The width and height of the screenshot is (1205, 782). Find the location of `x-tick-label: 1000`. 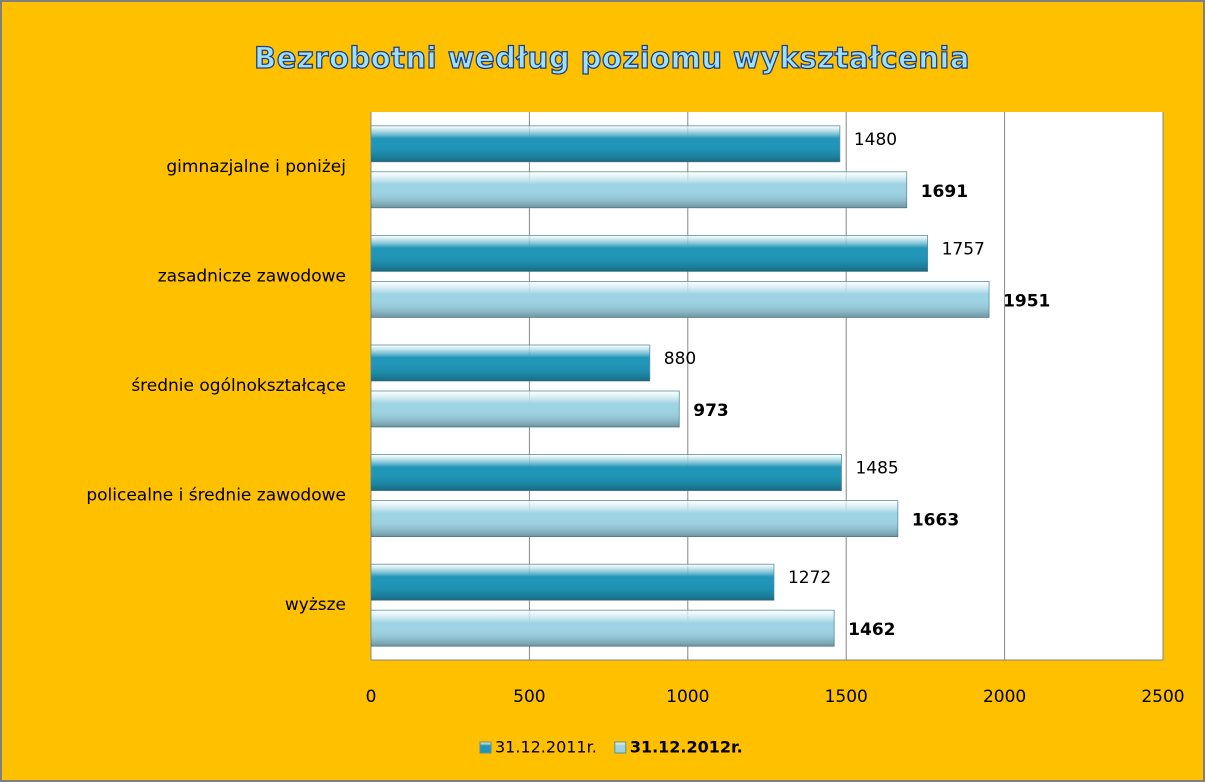

x-tick-label: 1000 is located at coordinates (687, 697).